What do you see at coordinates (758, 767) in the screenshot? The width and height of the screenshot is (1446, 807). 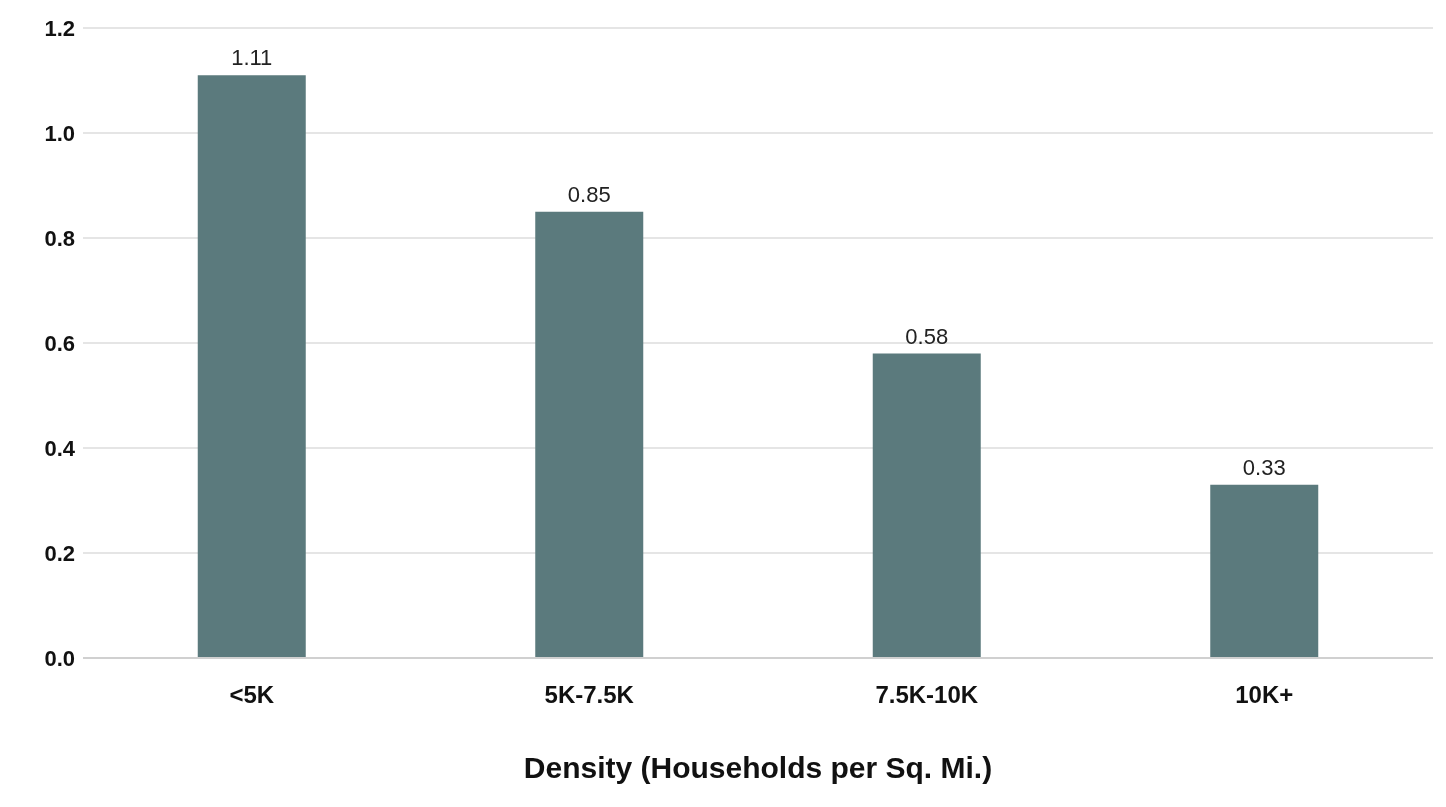 I see `x-axis-title: Density (Households per Sq. Mi.)` at bounding box center [758, 767].